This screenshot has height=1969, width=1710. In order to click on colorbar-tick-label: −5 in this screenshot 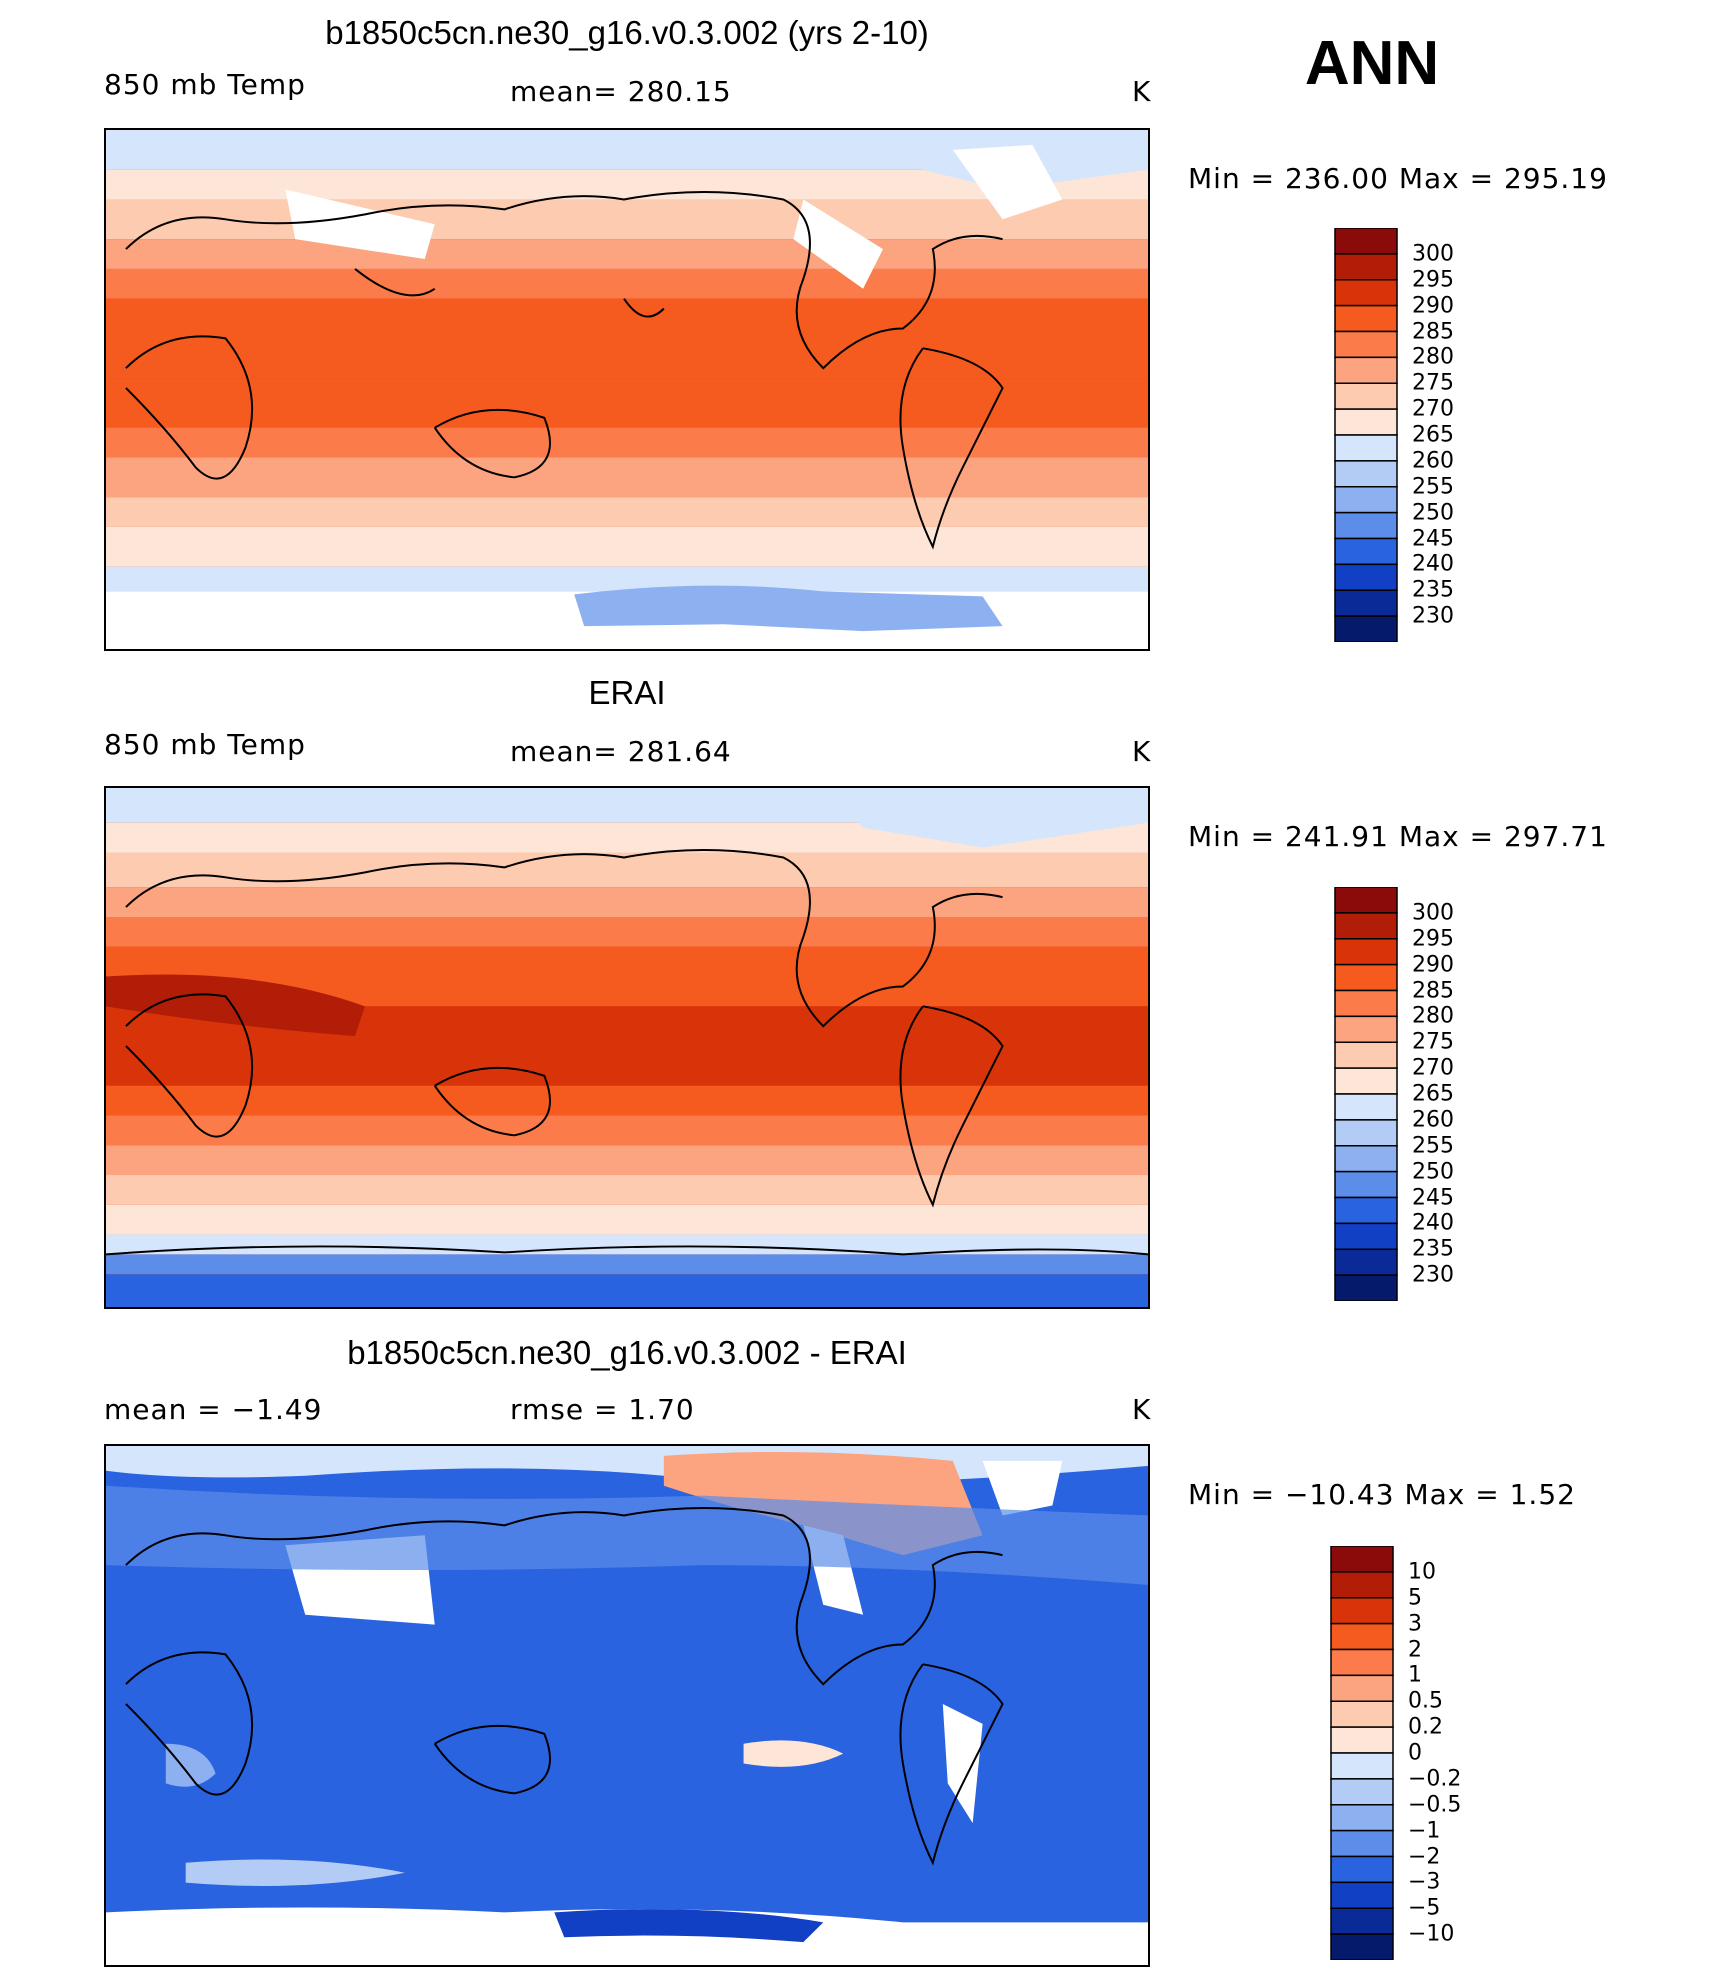, I will do `click(1424, 1908)`.